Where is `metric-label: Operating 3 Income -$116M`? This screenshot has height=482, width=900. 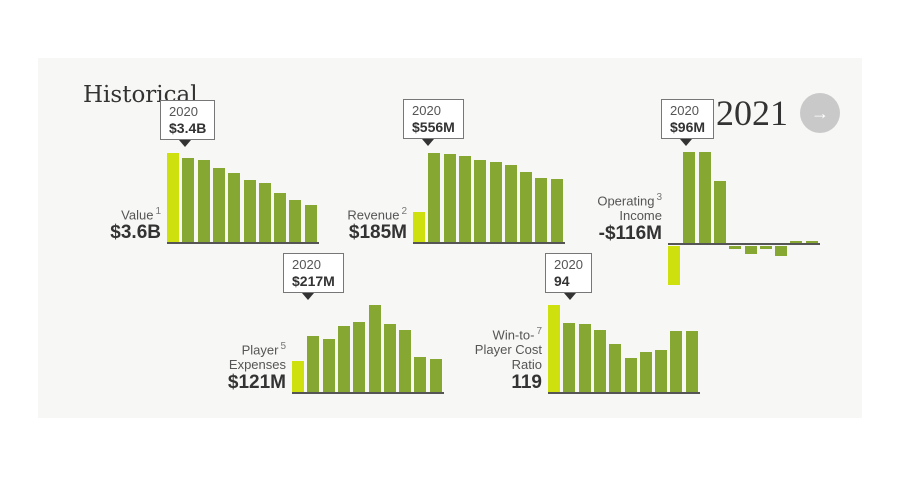
metric-label: Operating 3 Income -$116M is located at coordinates (629, 217).